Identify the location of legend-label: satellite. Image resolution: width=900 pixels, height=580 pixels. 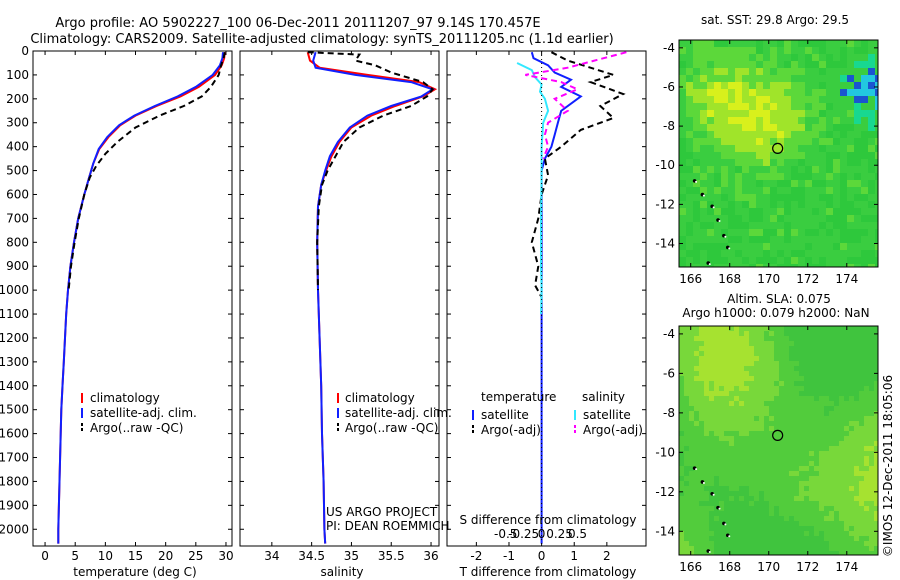
(505, 415).